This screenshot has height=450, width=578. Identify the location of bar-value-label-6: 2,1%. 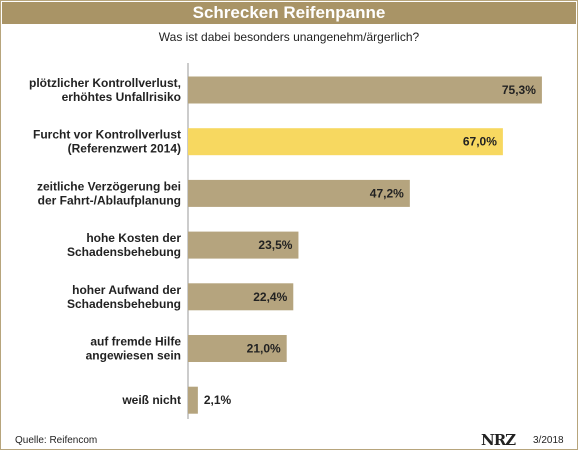
(218, 400).